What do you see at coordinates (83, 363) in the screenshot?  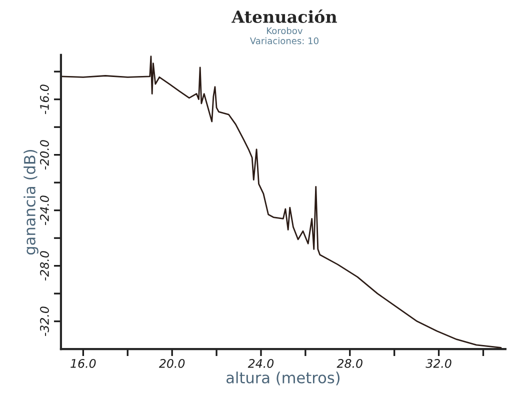 I see `x-tick-label: 16.0` at bounding box center [83, 363].